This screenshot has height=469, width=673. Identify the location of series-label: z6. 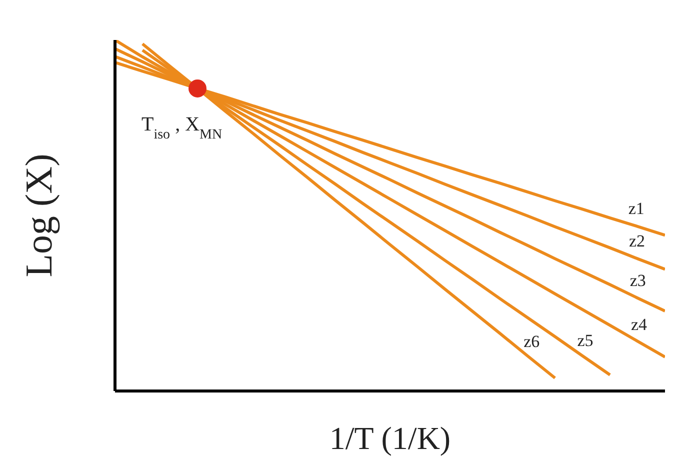
(532, 342).